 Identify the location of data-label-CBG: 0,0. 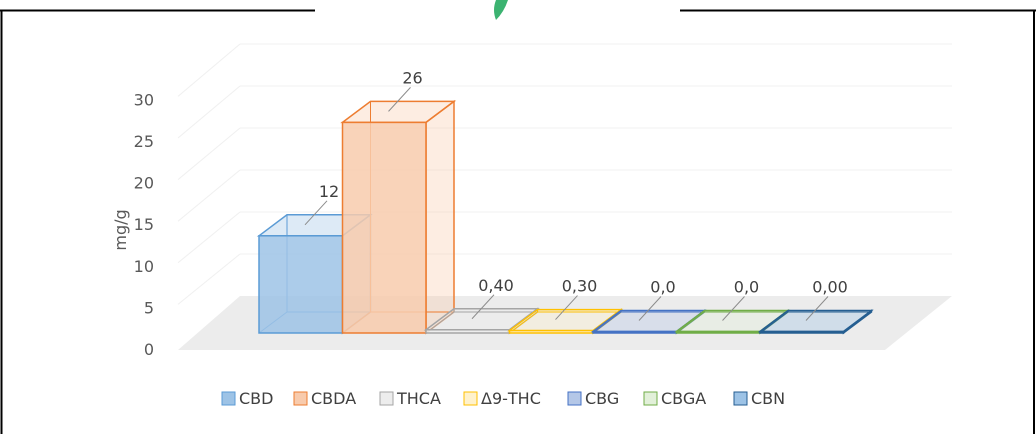
(657, 299).